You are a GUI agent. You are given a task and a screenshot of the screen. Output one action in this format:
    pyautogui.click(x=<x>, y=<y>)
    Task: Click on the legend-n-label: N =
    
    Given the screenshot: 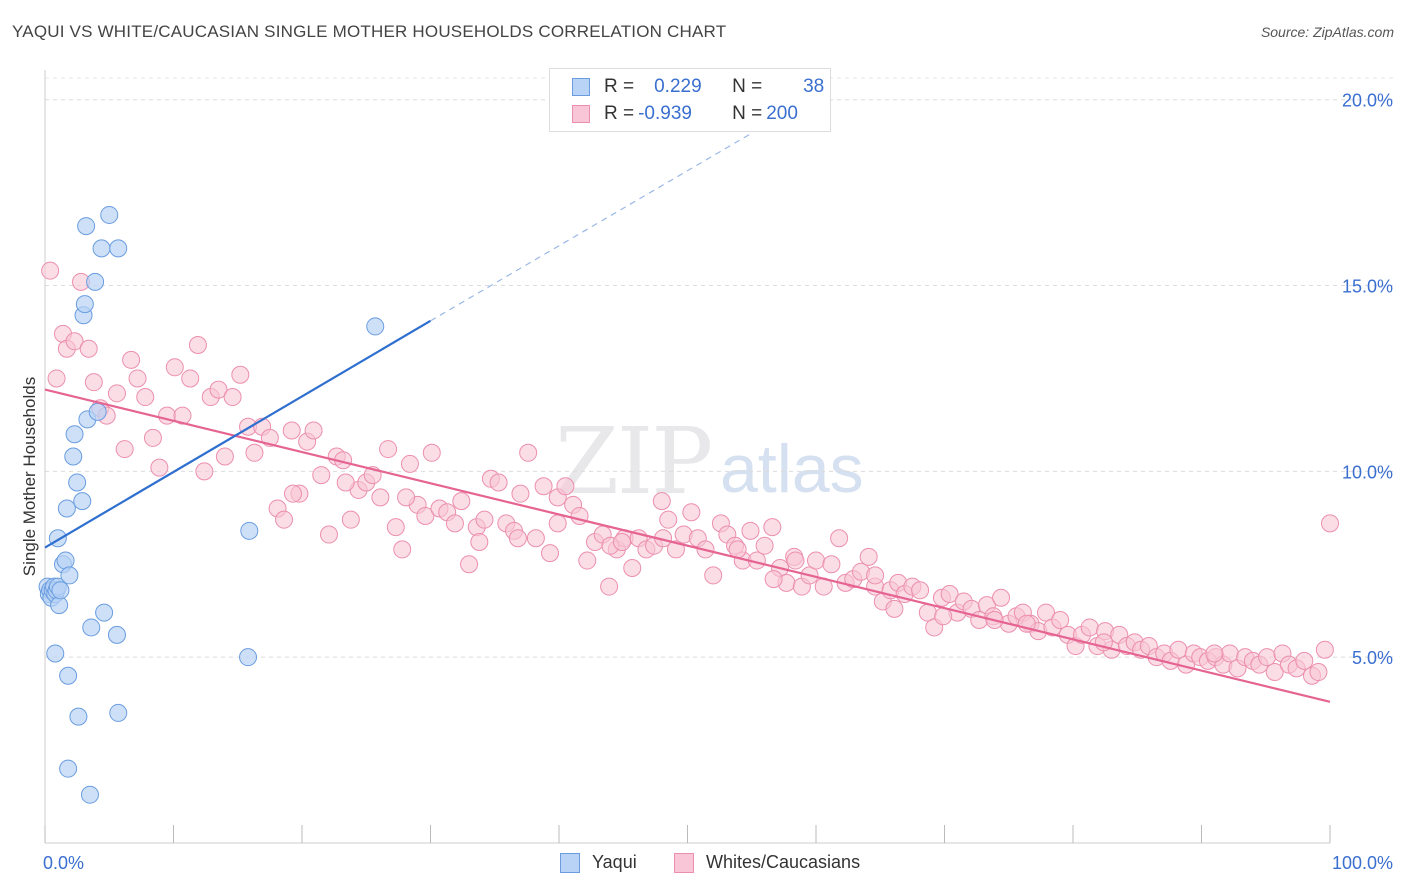 What is the action you would take?
    pyautogui.click(x=747, y=86)
    